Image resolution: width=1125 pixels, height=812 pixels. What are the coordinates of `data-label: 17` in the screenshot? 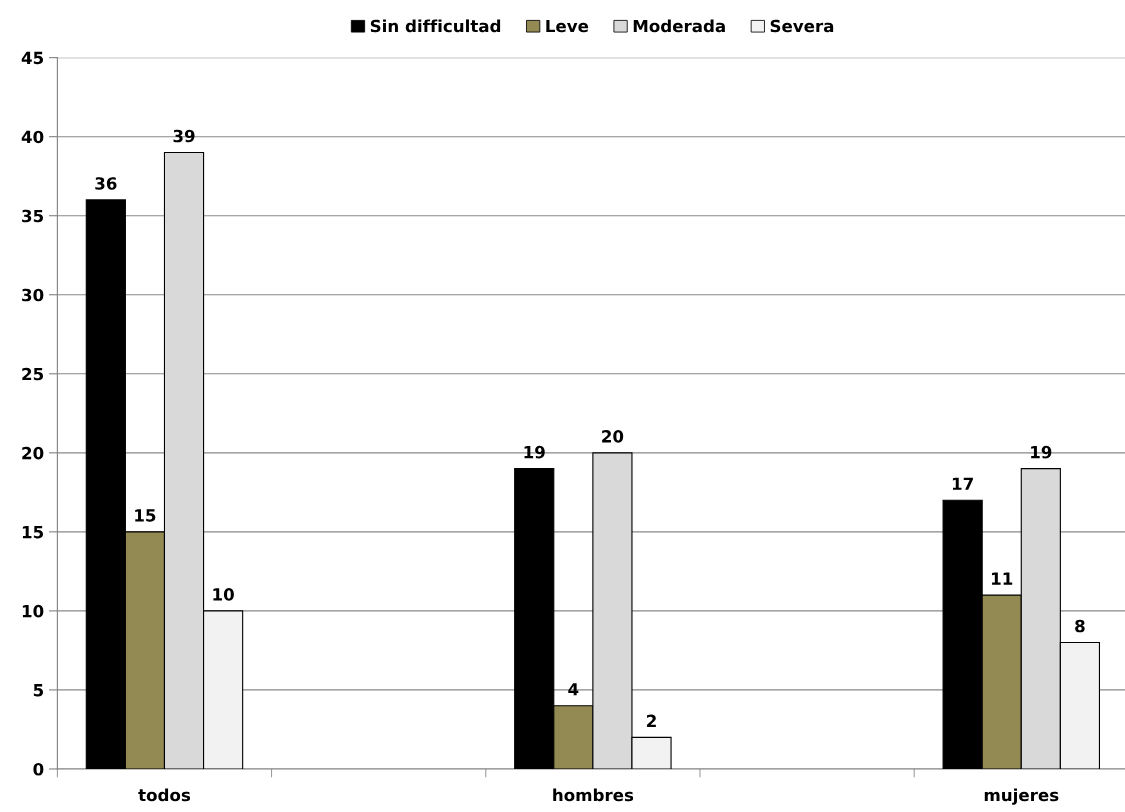 It's located at (962, 483).